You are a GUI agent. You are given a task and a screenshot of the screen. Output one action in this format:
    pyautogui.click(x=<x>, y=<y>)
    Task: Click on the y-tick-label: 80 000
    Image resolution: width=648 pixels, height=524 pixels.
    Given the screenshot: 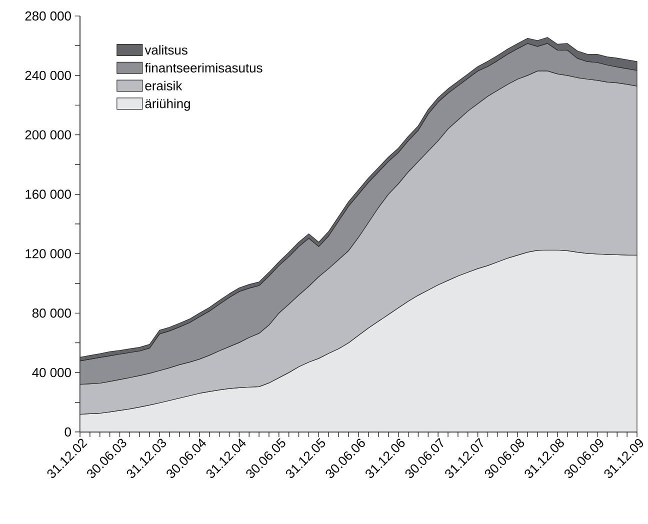 What is the action you would take?
    pyautogui.click(x=51, y=313)
    